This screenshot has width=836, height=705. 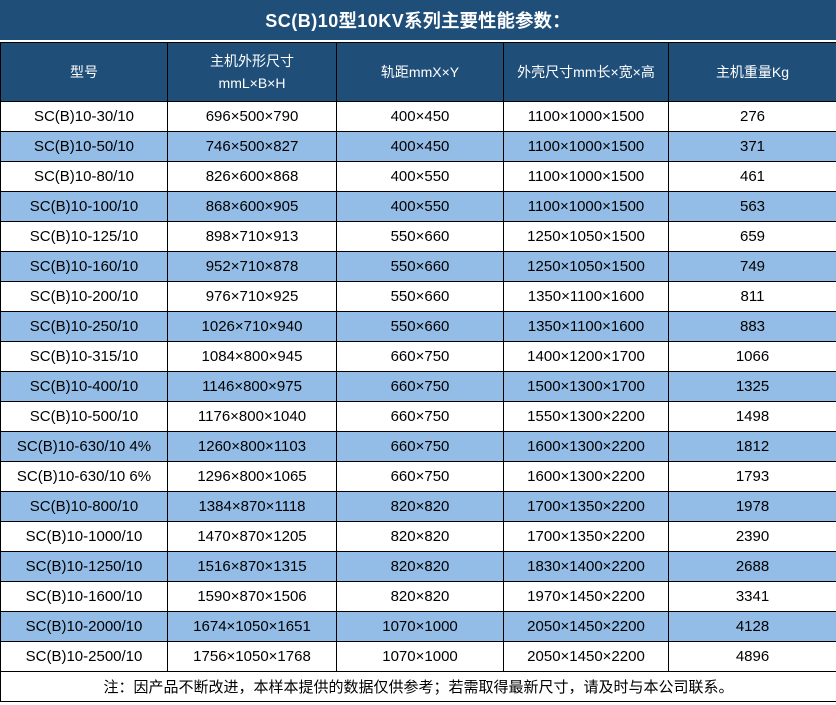 What do you see at coordinates (752, 146) in the screenshot?
I see `table-cell: 371` at bounding box center [752, 146].